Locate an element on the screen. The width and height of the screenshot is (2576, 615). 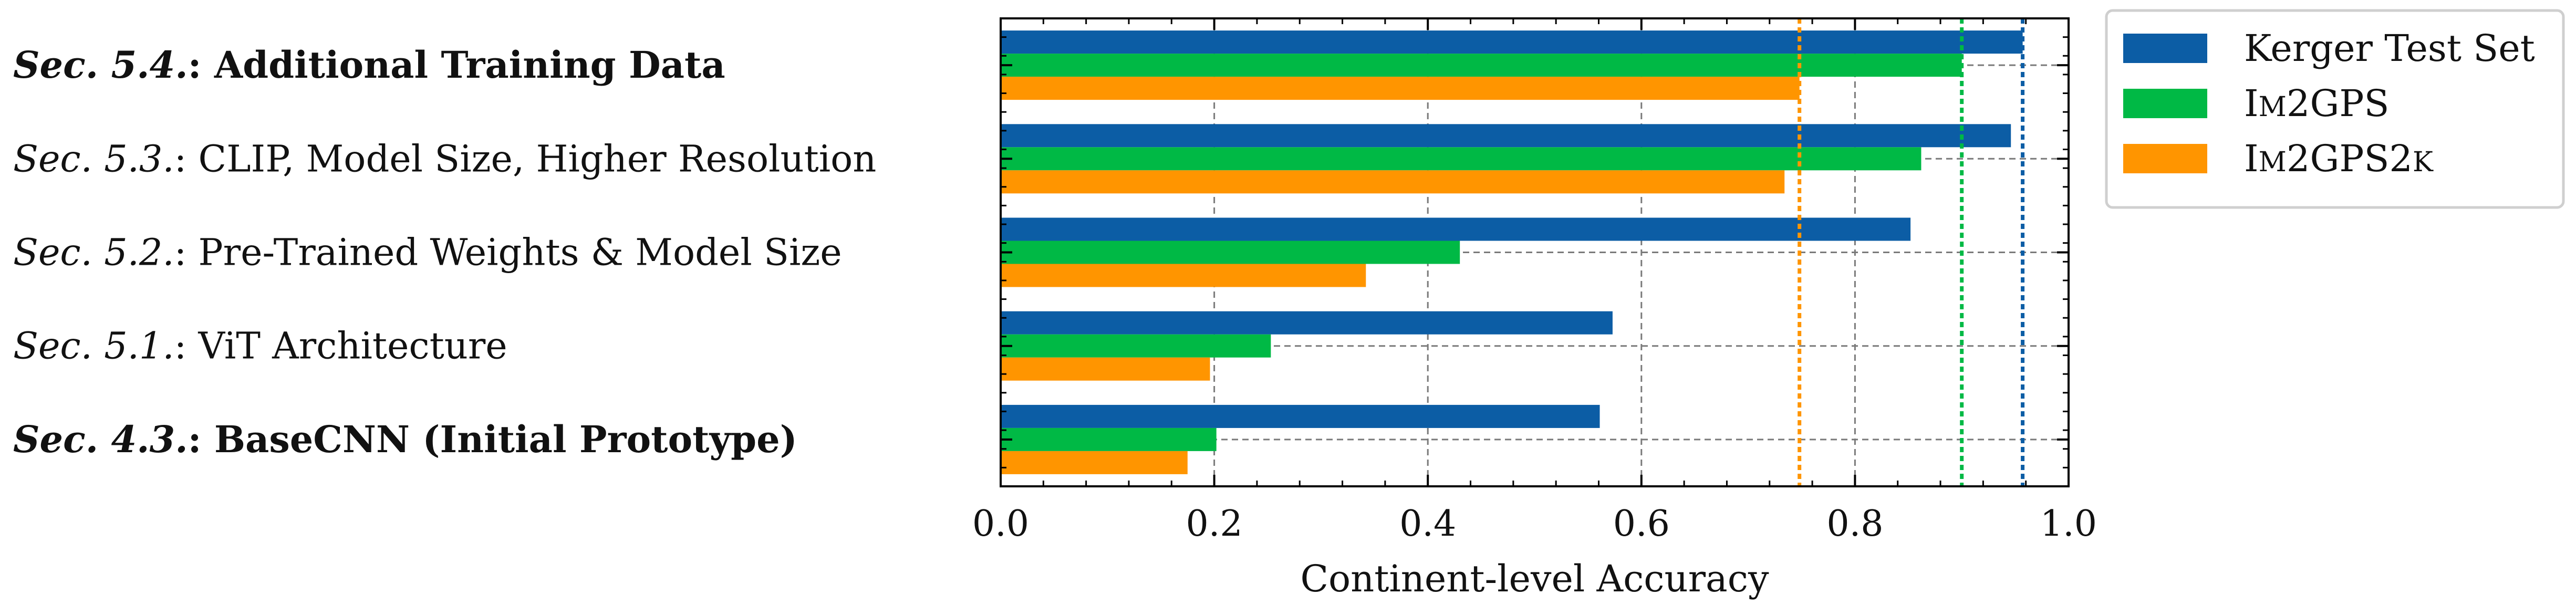
category-label-text: : ViT Architecture is located at coordinates (340, 346).